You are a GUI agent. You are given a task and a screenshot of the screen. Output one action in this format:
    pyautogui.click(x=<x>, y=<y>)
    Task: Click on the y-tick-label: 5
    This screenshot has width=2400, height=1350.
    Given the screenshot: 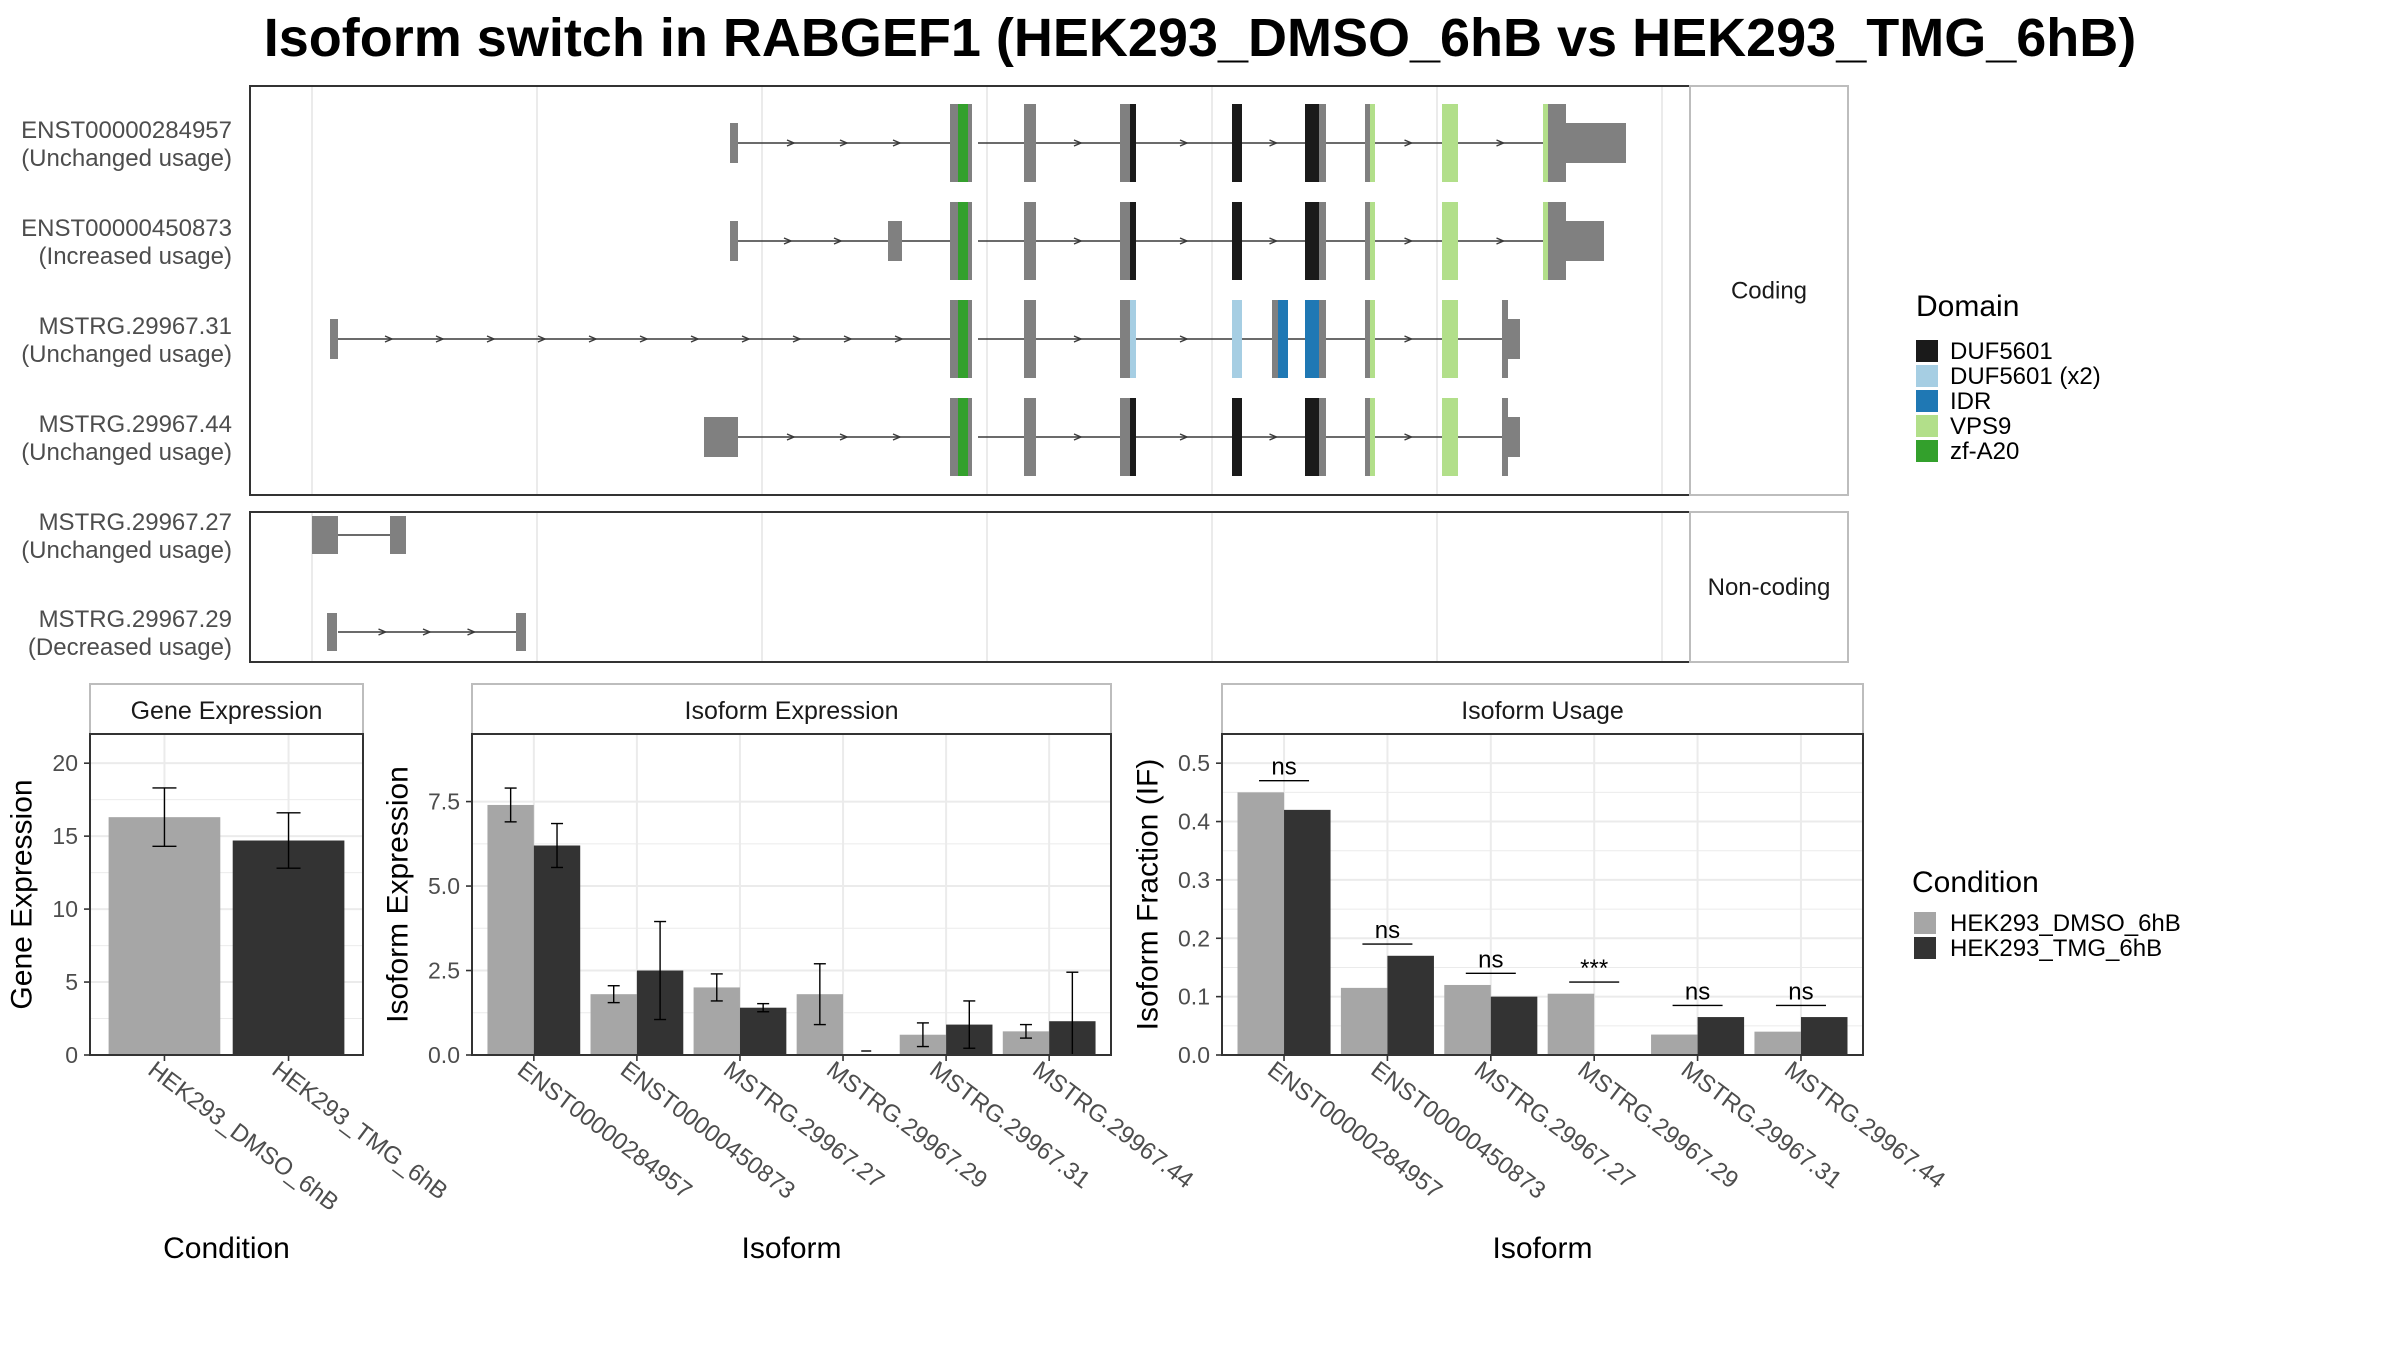 What is the action you would take?
    pyautogui.click(x=71, y=982)
    